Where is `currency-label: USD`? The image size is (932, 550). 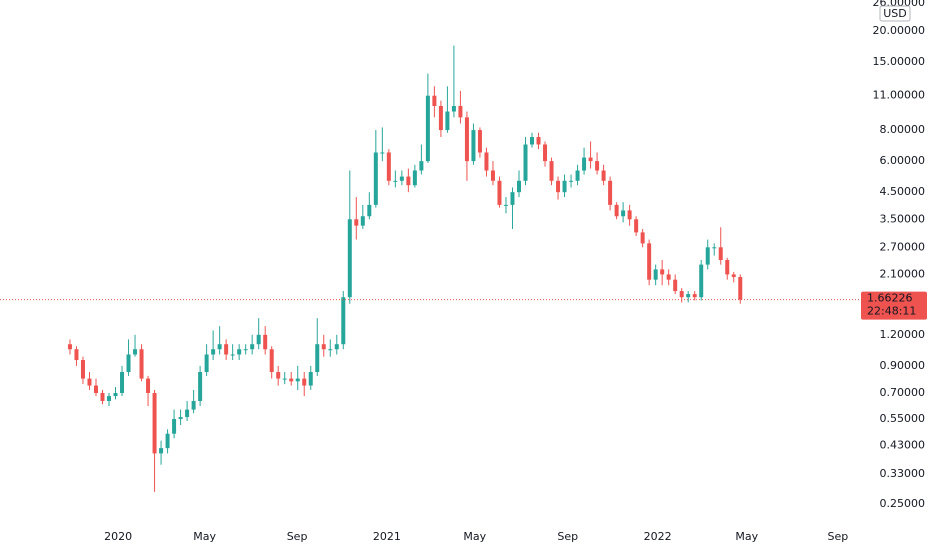 currency-label: USD is located at coordinates (895, 13).